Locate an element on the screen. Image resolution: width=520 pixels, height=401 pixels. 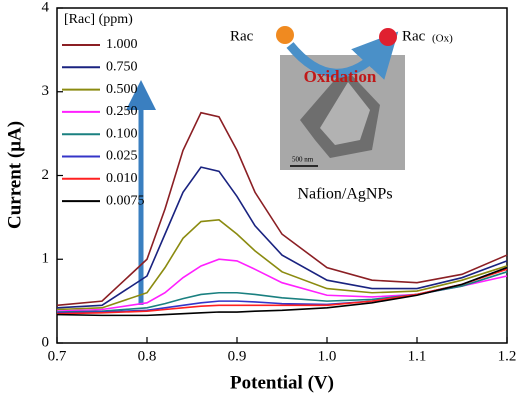
y-axis-label: Current (μA) is located at coordinates (14, 175).